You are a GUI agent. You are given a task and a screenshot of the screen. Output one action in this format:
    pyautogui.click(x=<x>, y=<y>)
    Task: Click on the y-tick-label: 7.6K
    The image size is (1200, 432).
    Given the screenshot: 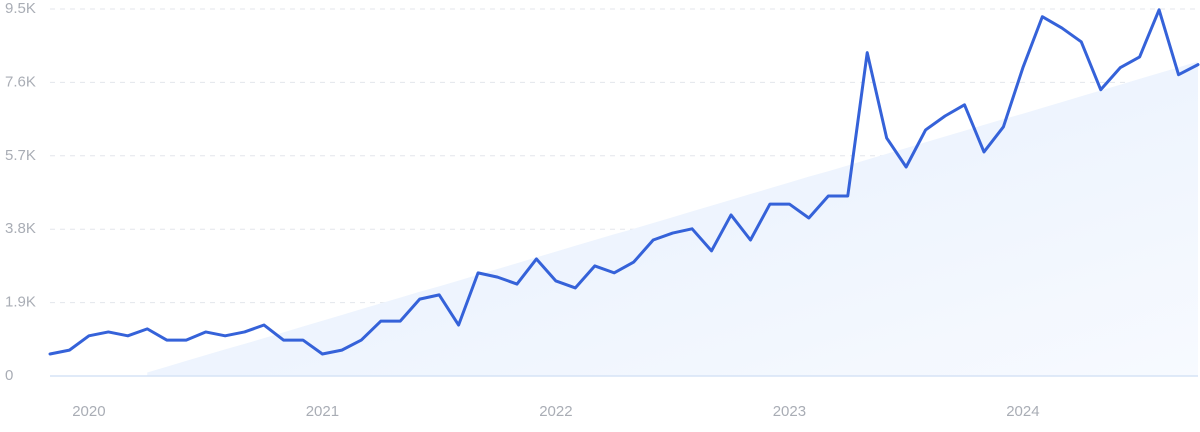 What is the action you would take?
    pyautogui.click(x=20, y=81)
    